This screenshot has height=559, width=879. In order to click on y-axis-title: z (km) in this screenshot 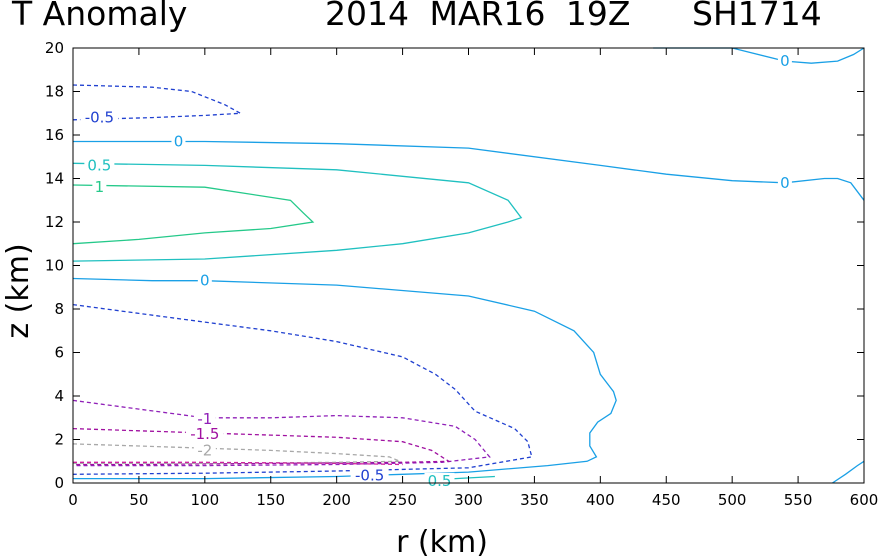, I will do `click(18, 290)`.